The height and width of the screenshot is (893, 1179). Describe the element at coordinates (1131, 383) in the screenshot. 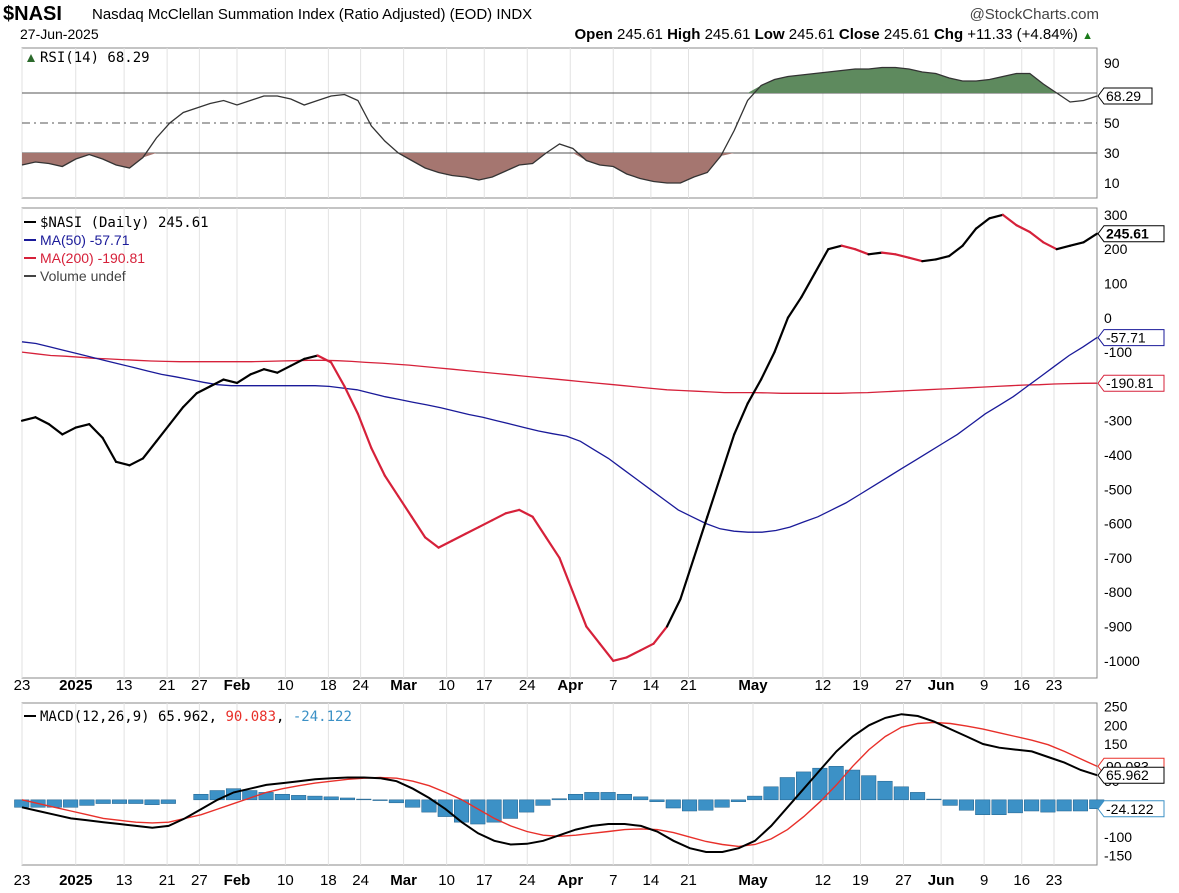

I see `ma200-value-tag` at that location.